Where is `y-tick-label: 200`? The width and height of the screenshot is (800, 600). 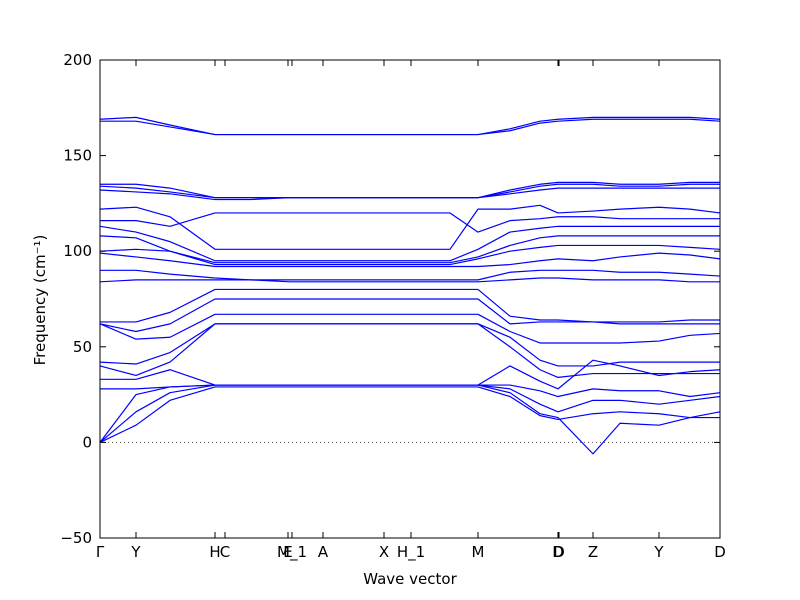
y-tick-label: 200 is located at coordinates (77, 60).